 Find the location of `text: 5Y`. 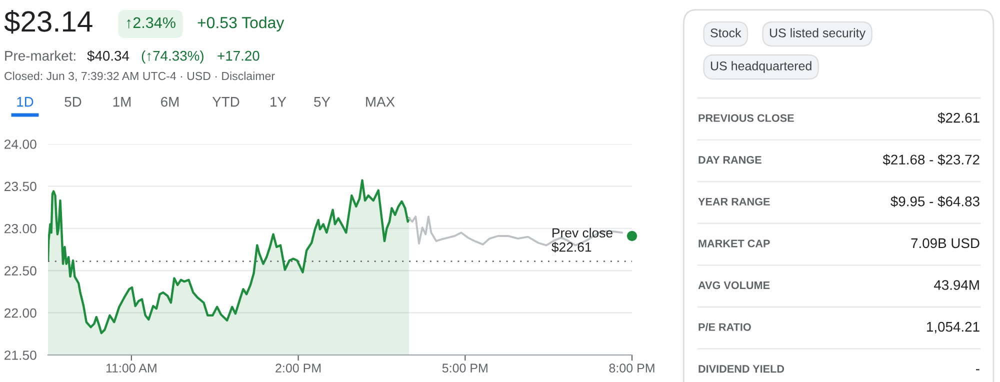

text: 5Y is located at coordinates (322, 102).